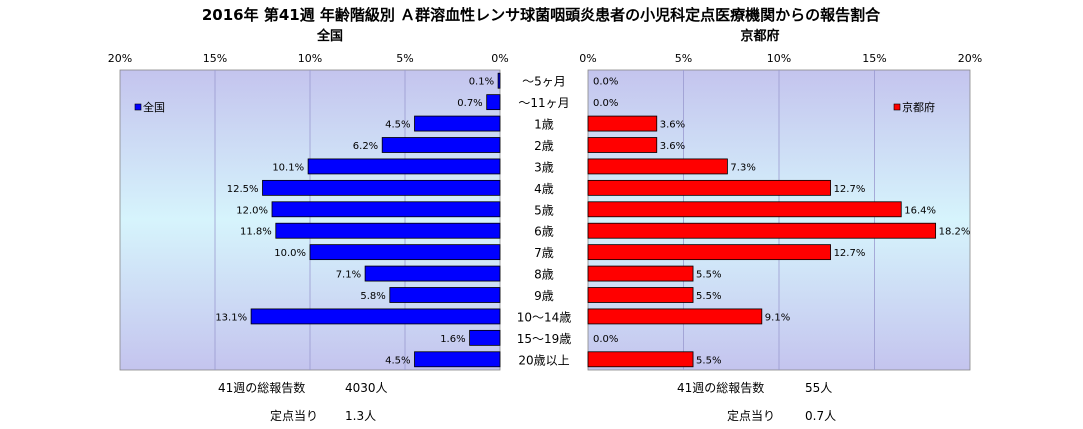  I want to click on kyoto-legend-swatch, so click(897, 107).